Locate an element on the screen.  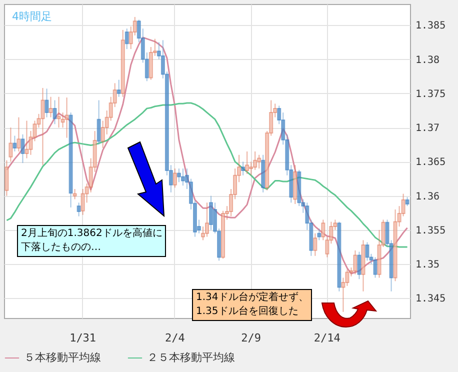
legend-label: ２５本移動平均線 is located at coordinates (191, 357).